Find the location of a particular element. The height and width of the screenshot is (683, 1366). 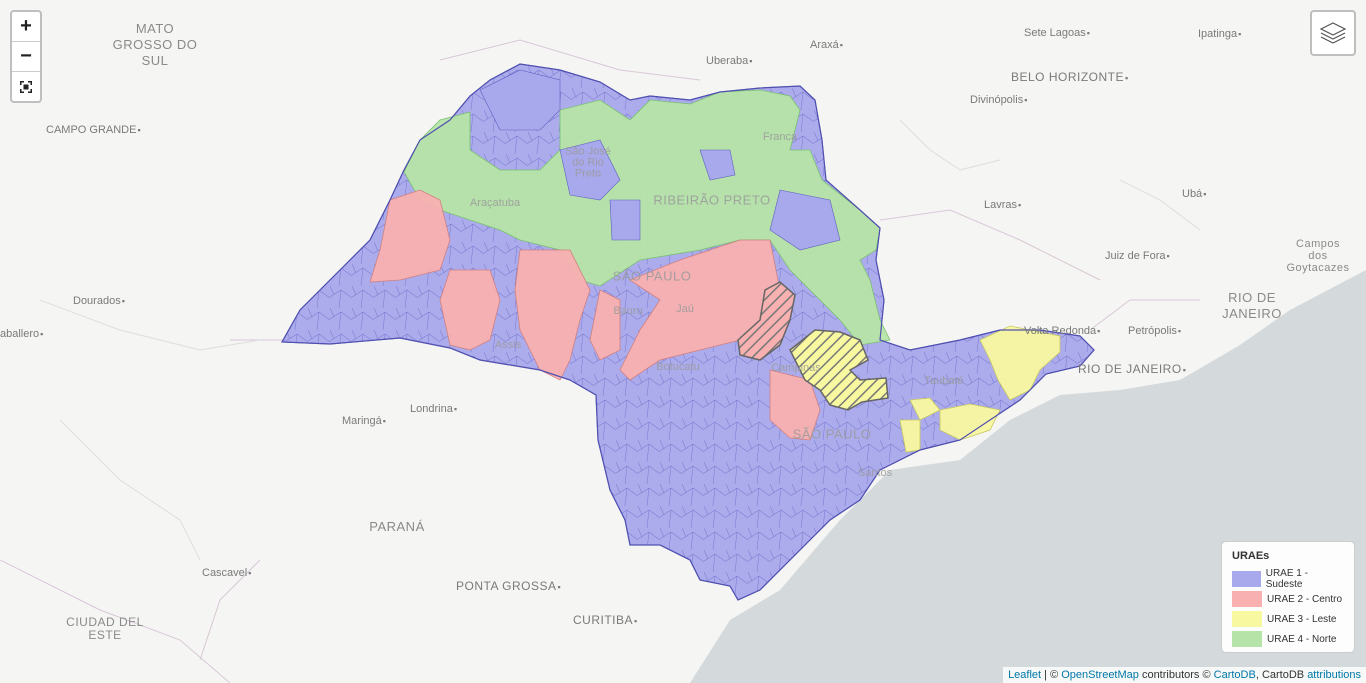

legend-item: URAE 1 - Sudeste is located at coordinates (1288, 579).